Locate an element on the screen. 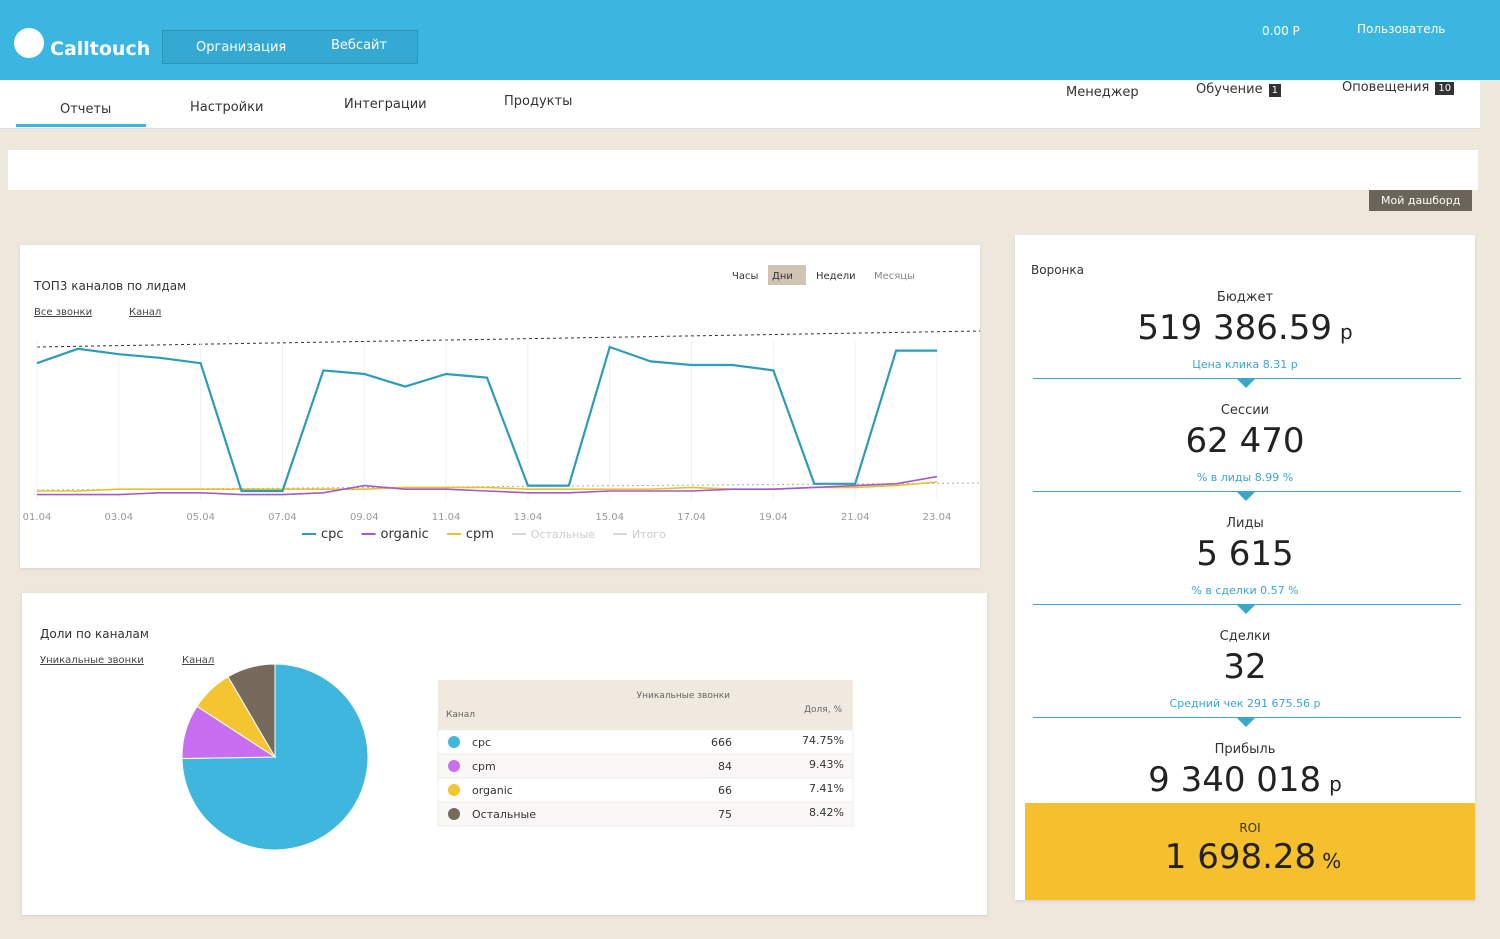 The height and width of the screenshot is (939, 1500). funnel-value-row: 5 615 is located at coordinates (1245, 554).